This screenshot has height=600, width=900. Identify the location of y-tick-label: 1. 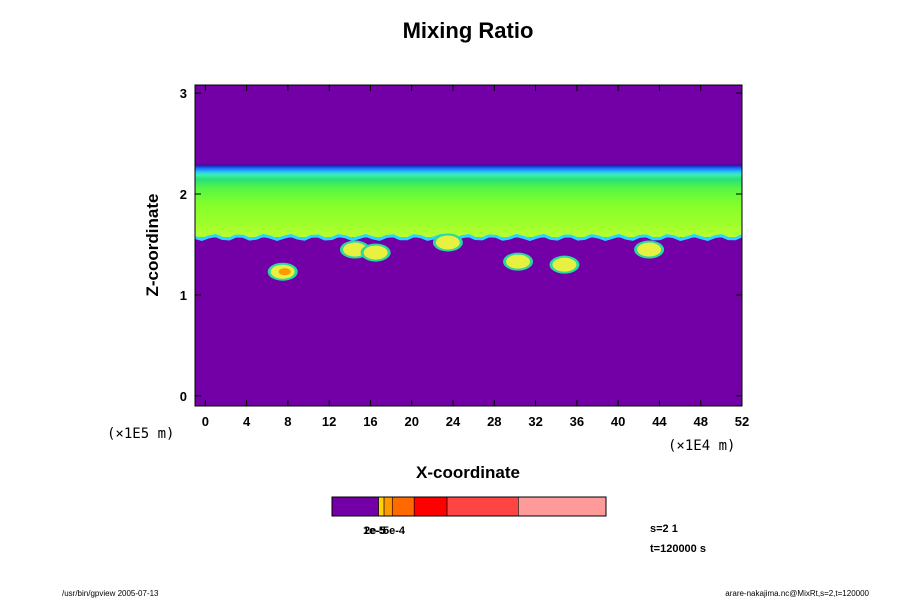
(183, 295).